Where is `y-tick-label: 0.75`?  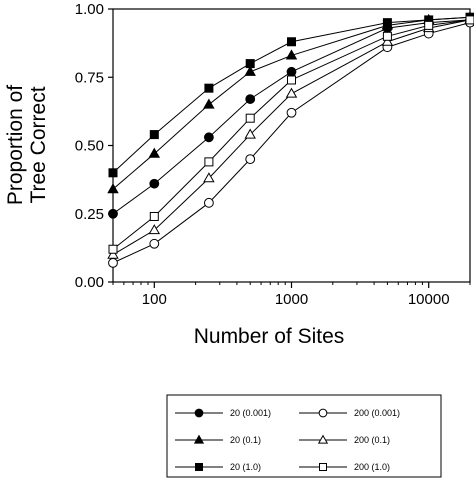
y-tick-label: 0.75 is located at coordinates (89, 77).